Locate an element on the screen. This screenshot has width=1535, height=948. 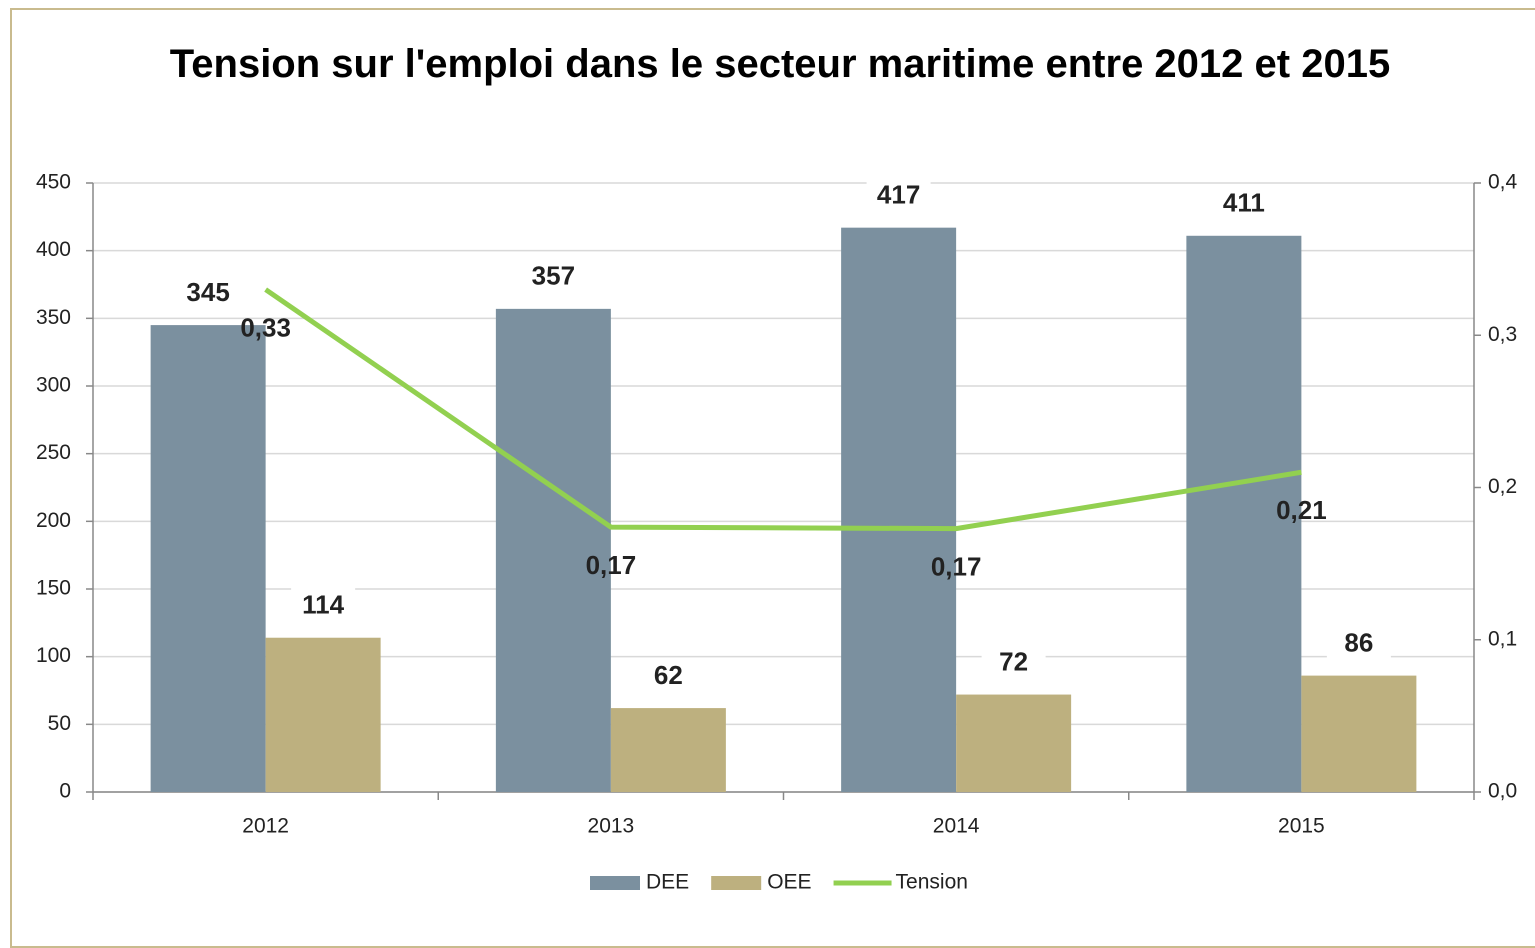
y-tick-label: 50 is located at coordinates (59, 723).